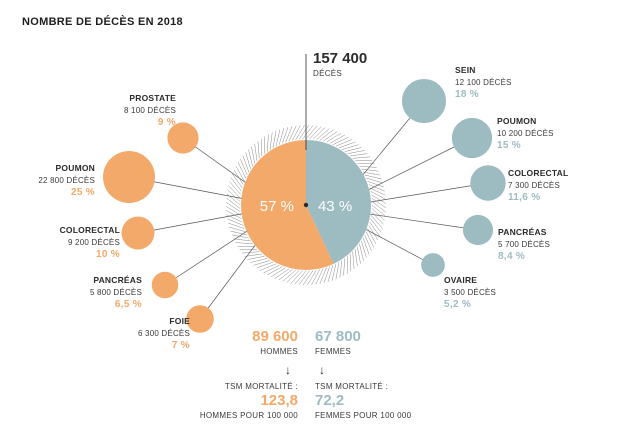  Describe the element at coordinates (179, 321) in the screenshot. I see `men-label-name-foie: FOIE` at that location.